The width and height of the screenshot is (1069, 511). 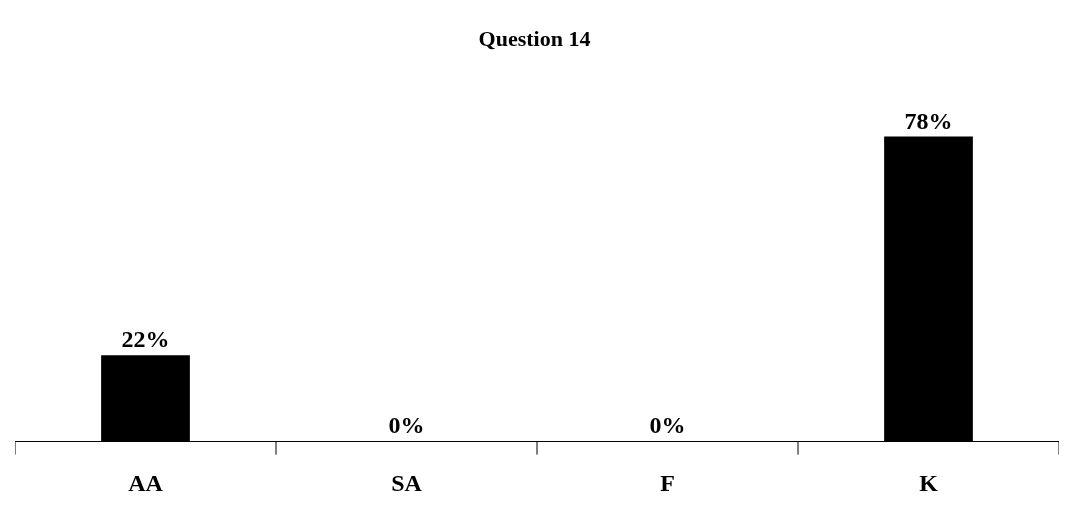 What do you see at coordinates (929, 482) in the screenshot?
I see `x-tick-label: K` at bounding box center [929, 482].